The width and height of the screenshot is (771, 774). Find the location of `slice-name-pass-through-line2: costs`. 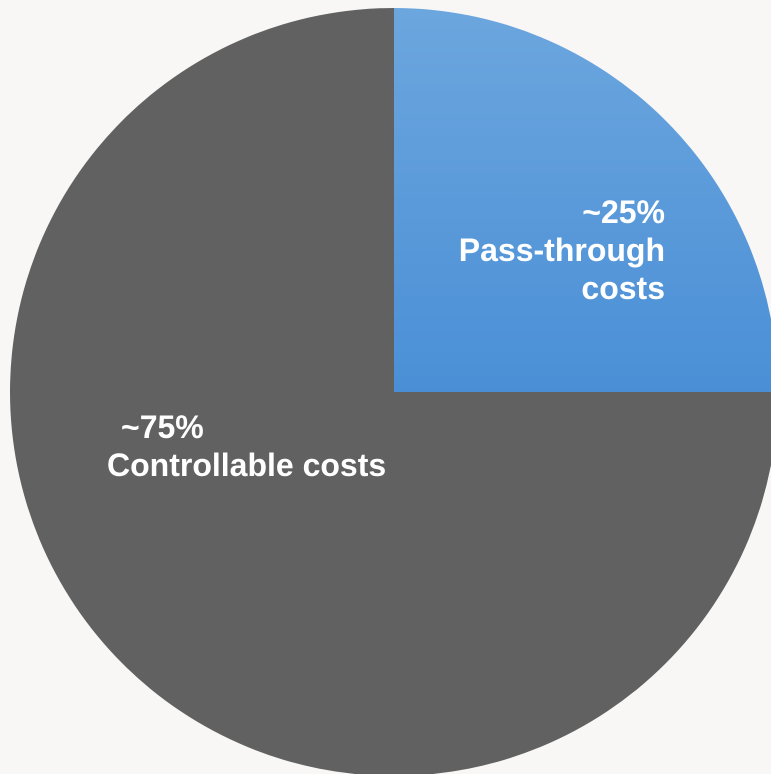

slice-name-pass-through-line2: costs is located at coordinates (623, 288).